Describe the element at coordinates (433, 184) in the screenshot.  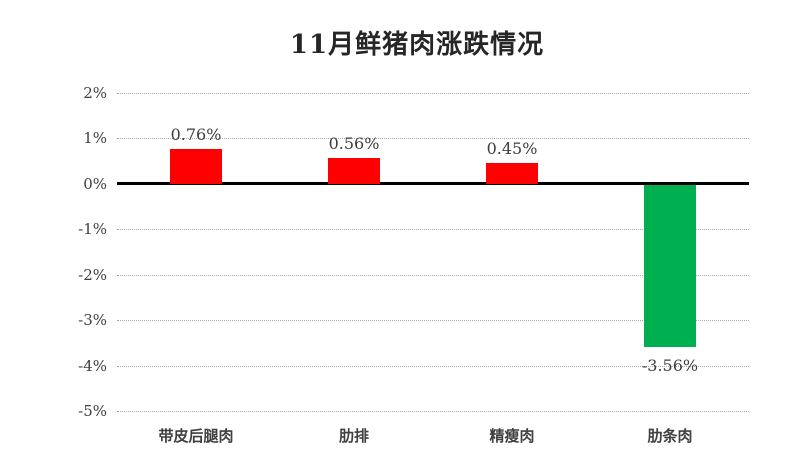
I see `zero-axis-line` at that location.